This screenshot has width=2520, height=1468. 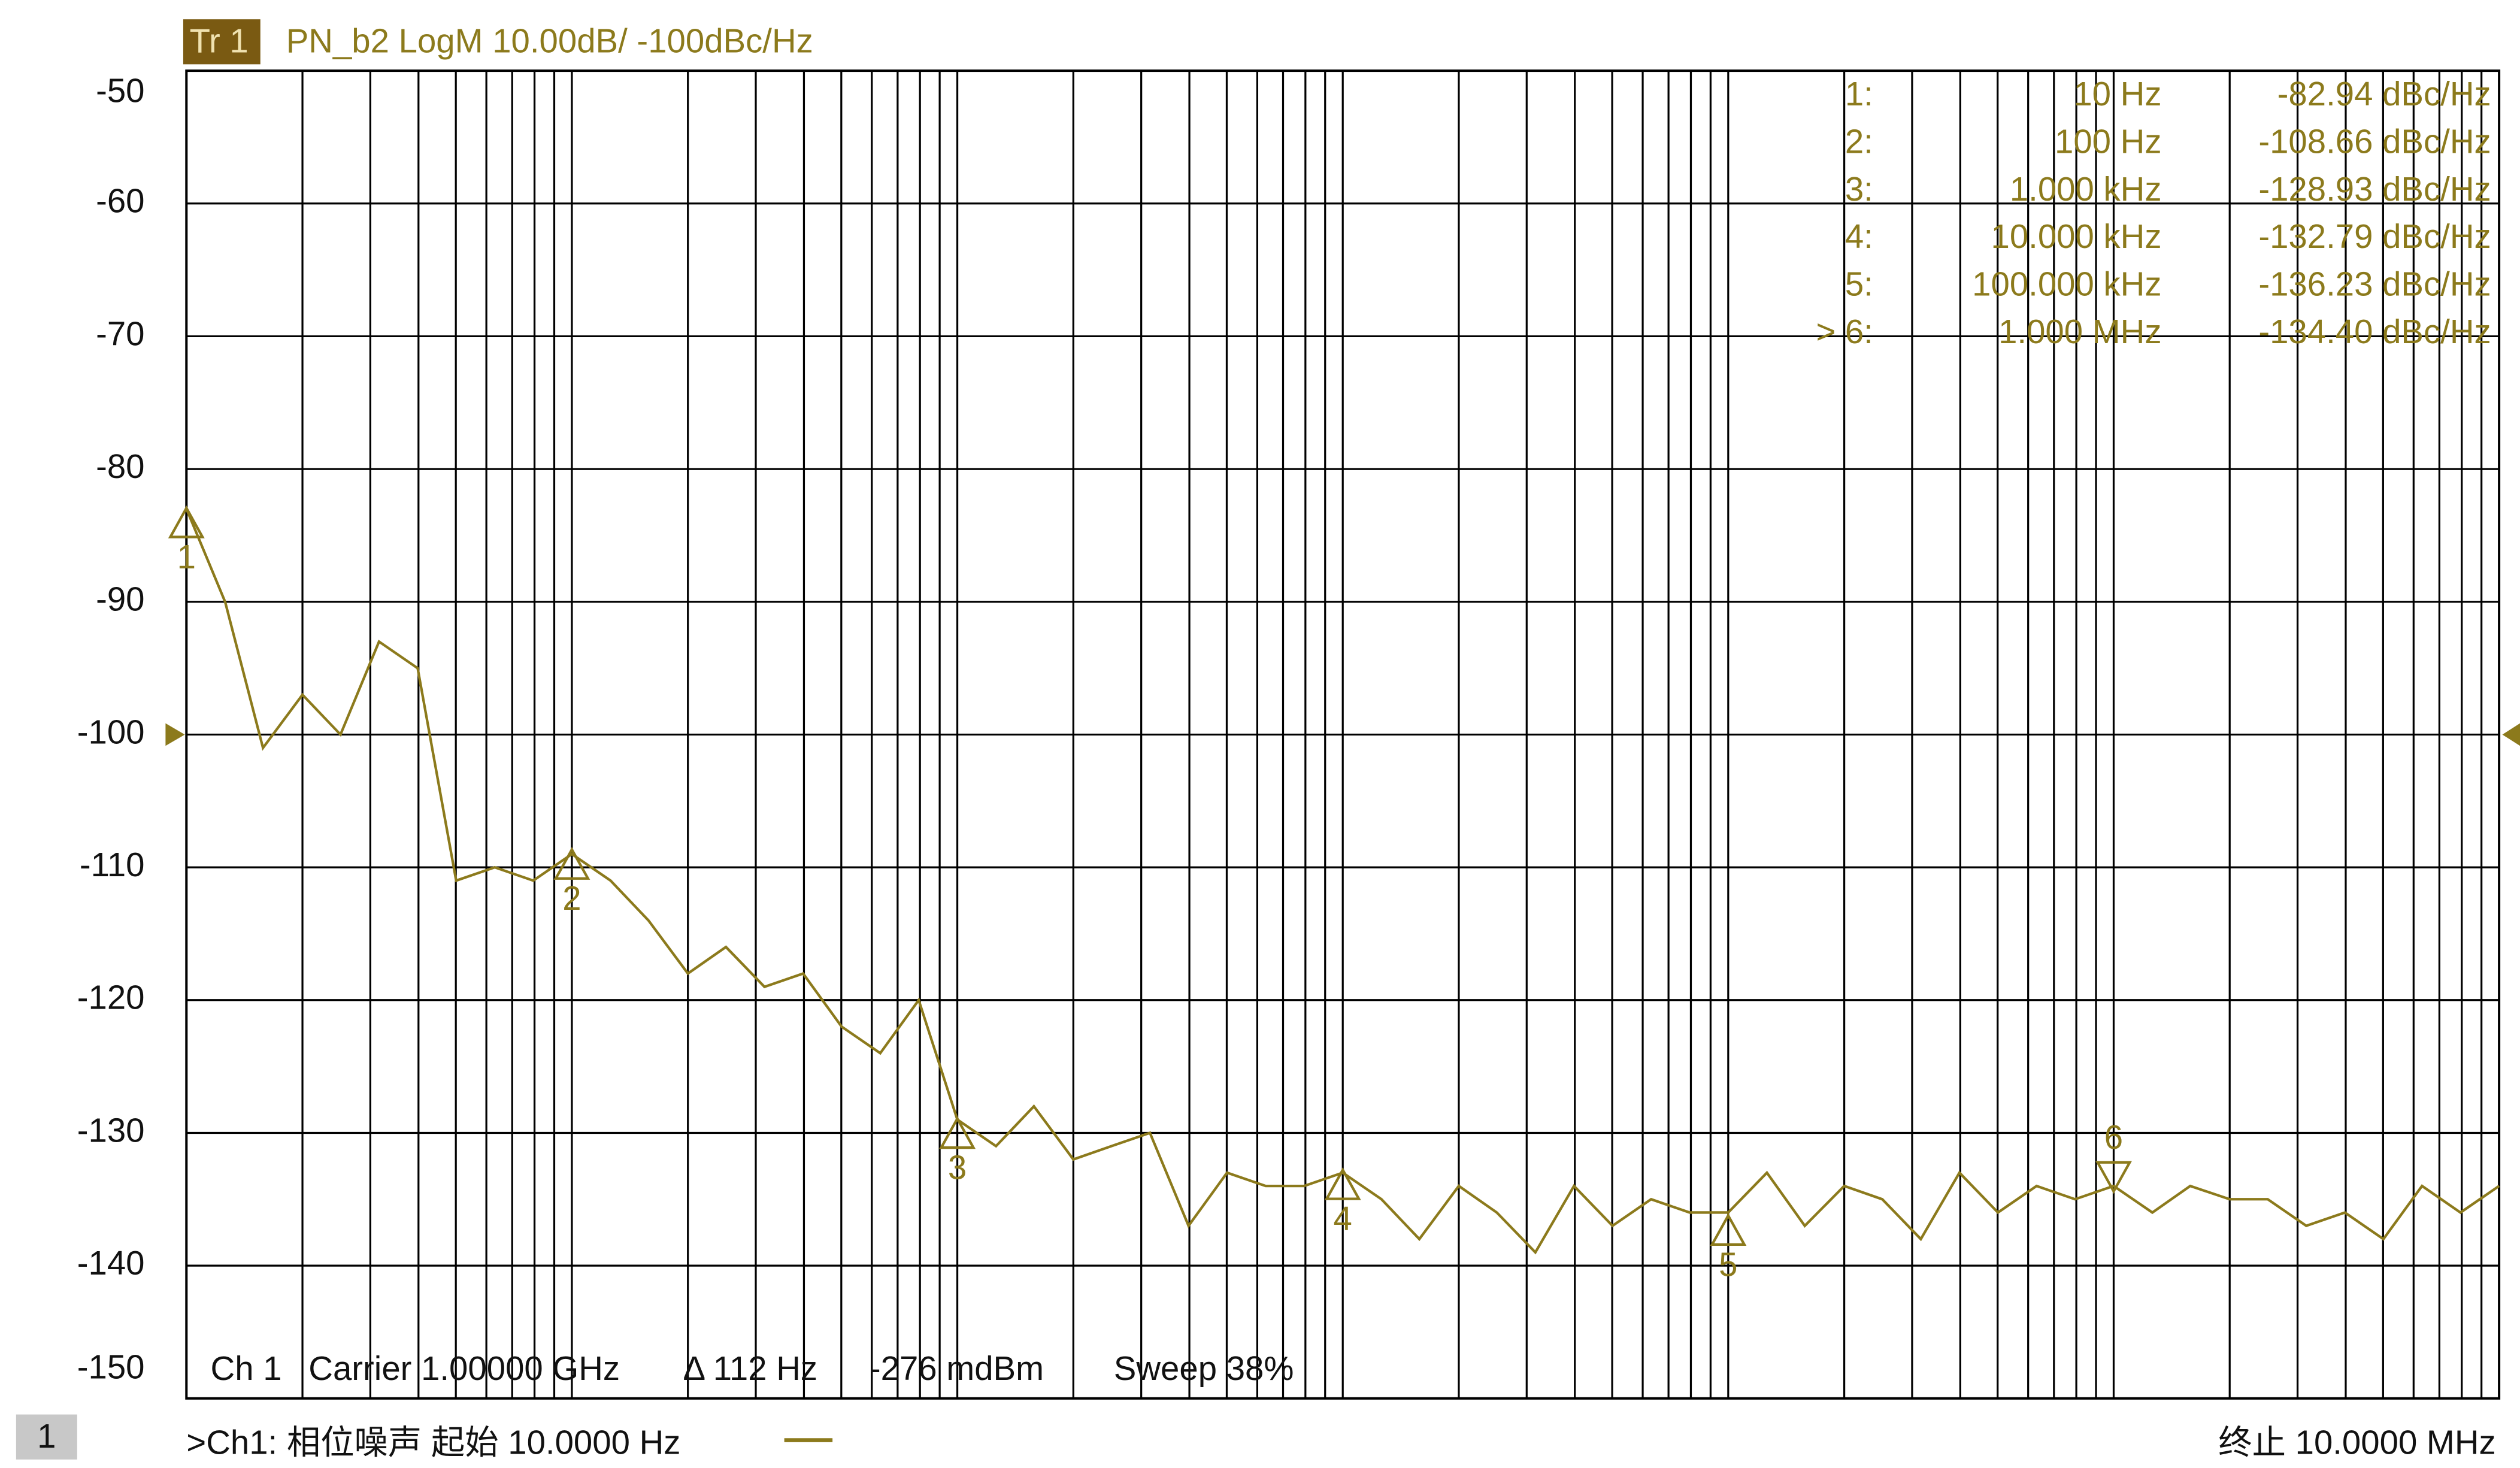 I want to click on channel-number: 1, so click(x=46, y=1436).